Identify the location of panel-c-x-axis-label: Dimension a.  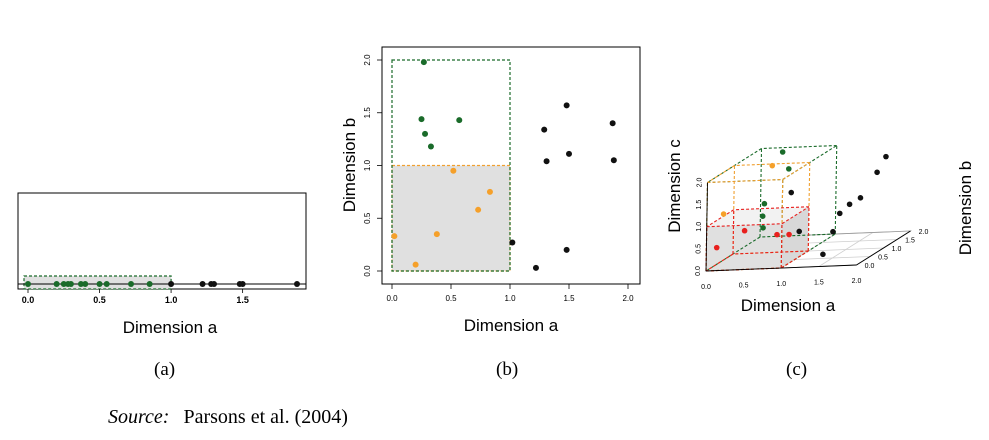
(788, 305).